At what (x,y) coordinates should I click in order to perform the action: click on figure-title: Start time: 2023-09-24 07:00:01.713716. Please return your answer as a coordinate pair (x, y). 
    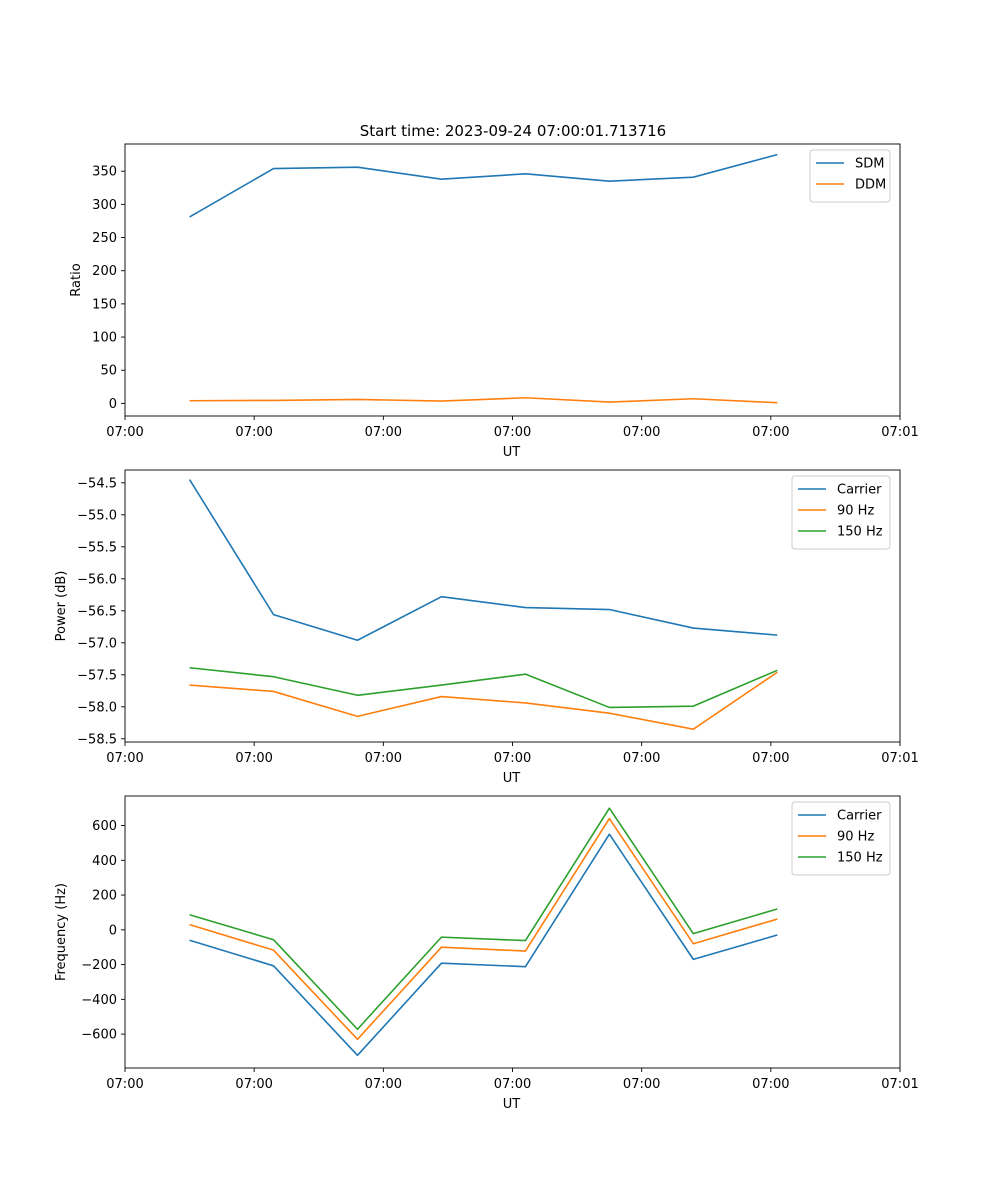
    Looking at the image, I should click on (513, 131).